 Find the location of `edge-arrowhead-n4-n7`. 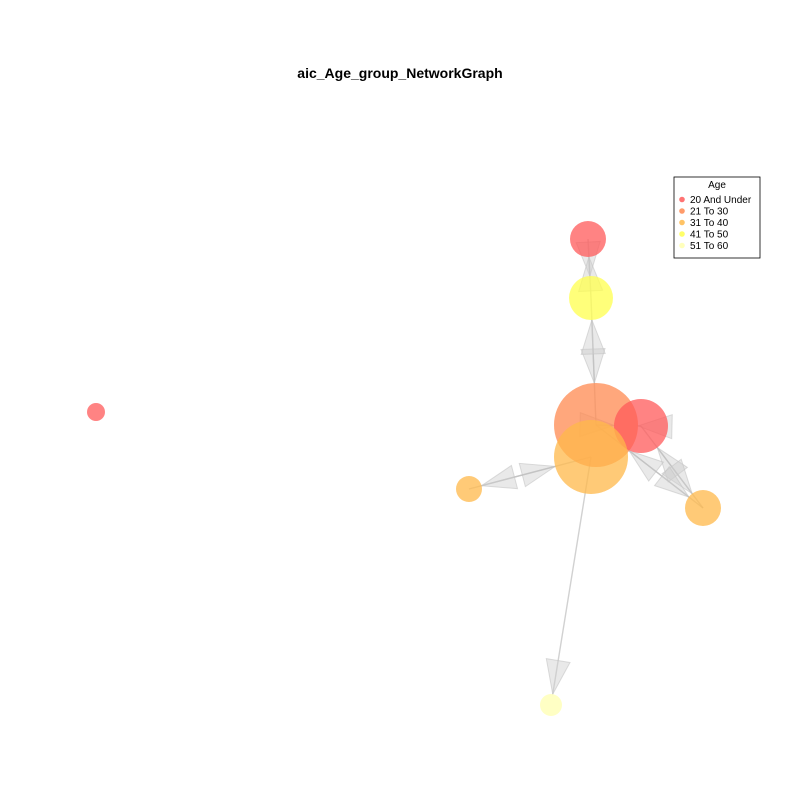

edge-arrowhead-n4-n7 is located at coordinates (677, 476).